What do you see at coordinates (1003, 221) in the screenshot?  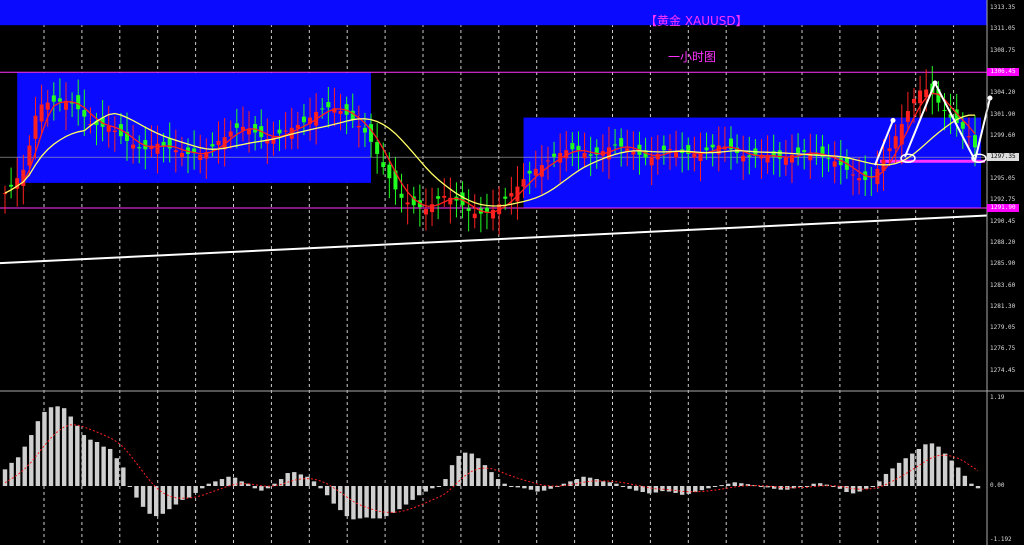 I see `price-axis-label: 1290.45` at bounding box center [1003, 221].